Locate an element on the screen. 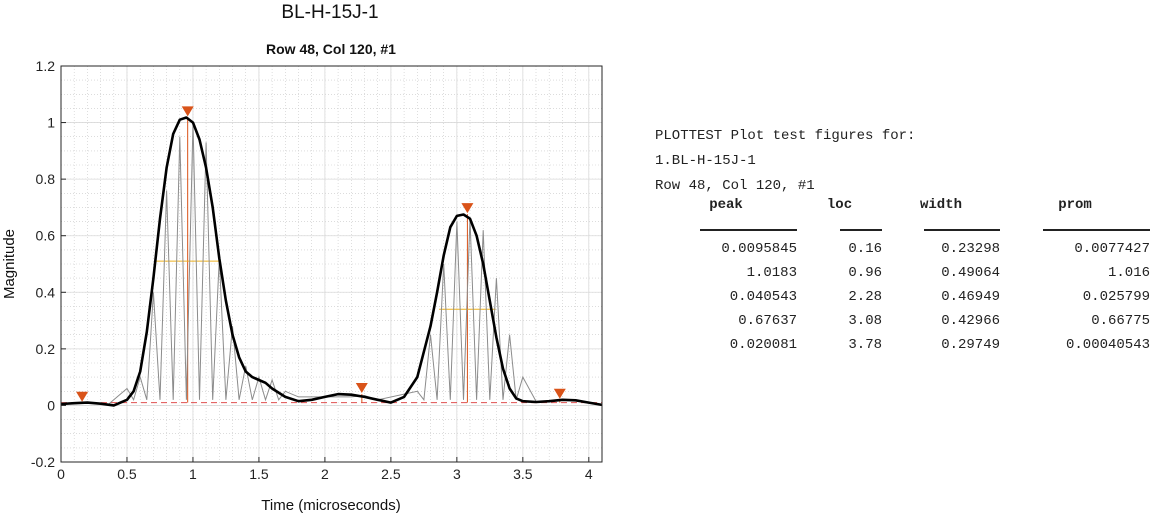 The width and height of the screenshot is (1154, 520). cell-peak: 0.020081 is located at coordinates (763, 345).